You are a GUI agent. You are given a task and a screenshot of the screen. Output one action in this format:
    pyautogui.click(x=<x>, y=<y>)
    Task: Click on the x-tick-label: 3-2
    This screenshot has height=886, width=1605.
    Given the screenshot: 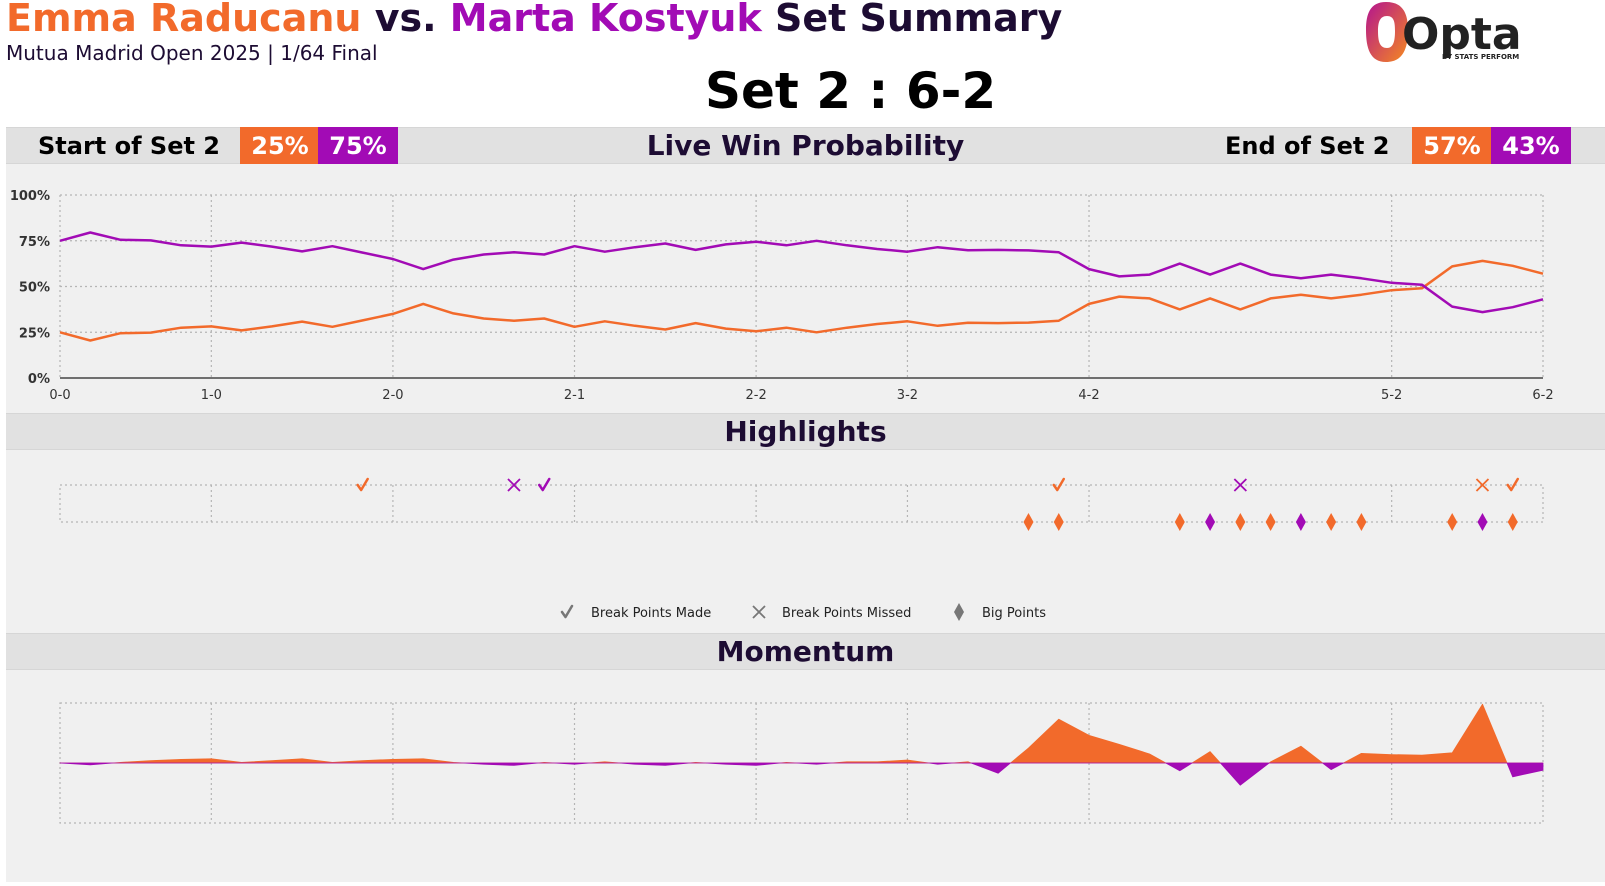 What is the action you would take?
    pyautogui.click(x=907, y=395)
    